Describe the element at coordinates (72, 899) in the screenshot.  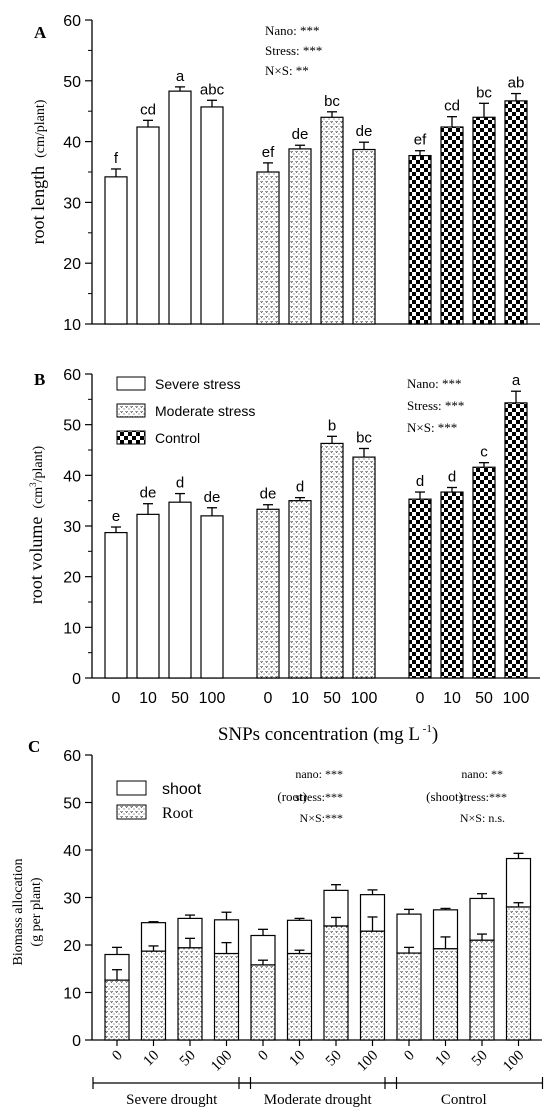
I see `panel-c-y-tick-label: 30` at that location.